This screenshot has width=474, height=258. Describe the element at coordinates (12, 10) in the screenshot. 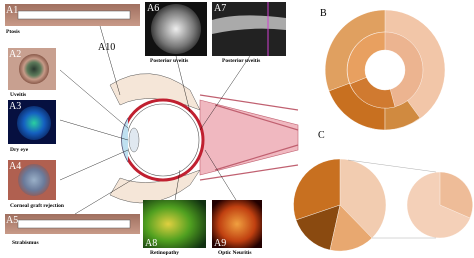

I see `panel-label: A1` at that location.